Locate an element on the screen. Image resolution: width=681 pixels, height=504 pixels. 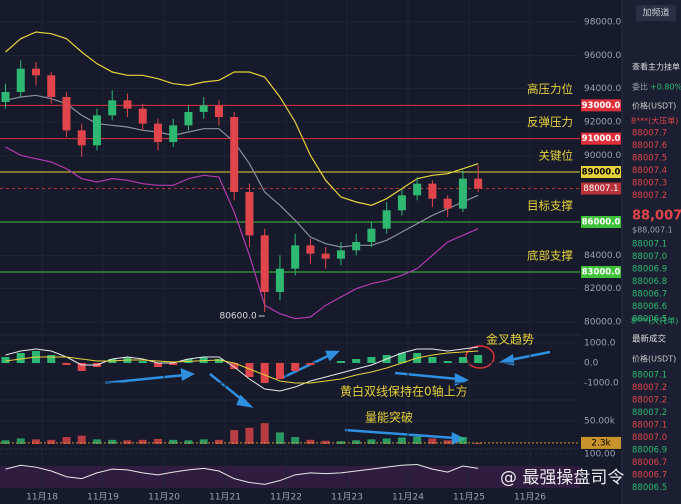
trade-price: 88007.2 is located at coordinates (649, 413).